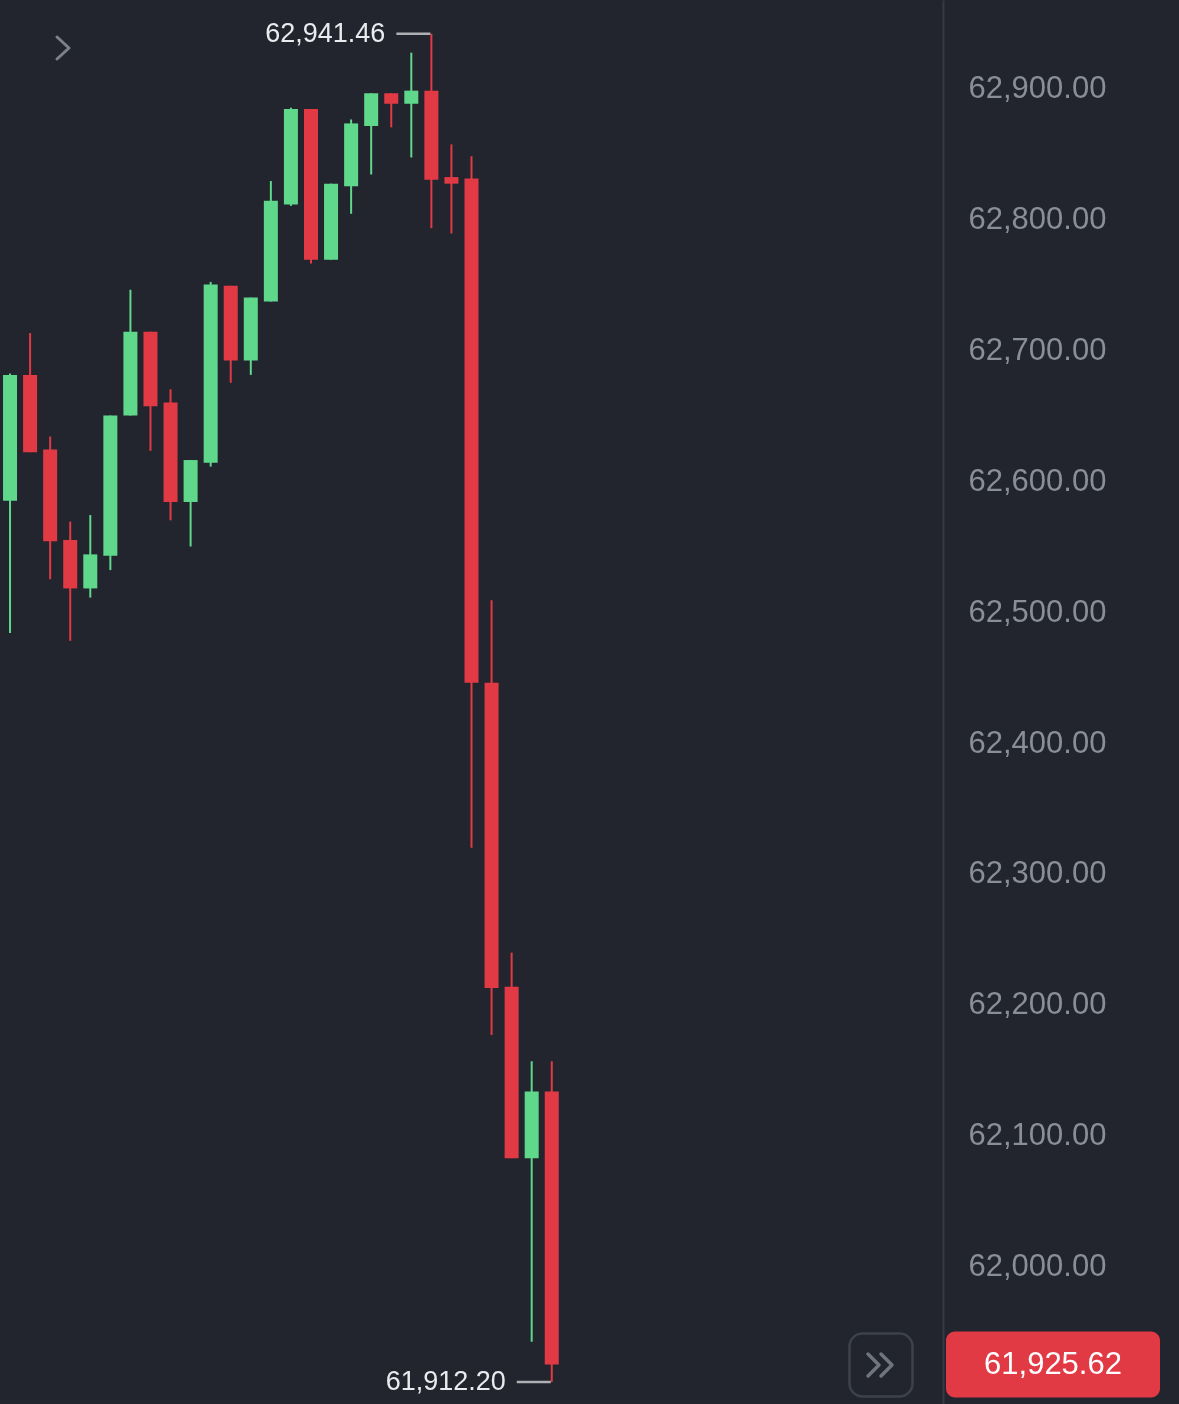 This screenshot has width=1179, height=1404. I want to click on y-tick-label: 62,300.00, so click(1037, 873).